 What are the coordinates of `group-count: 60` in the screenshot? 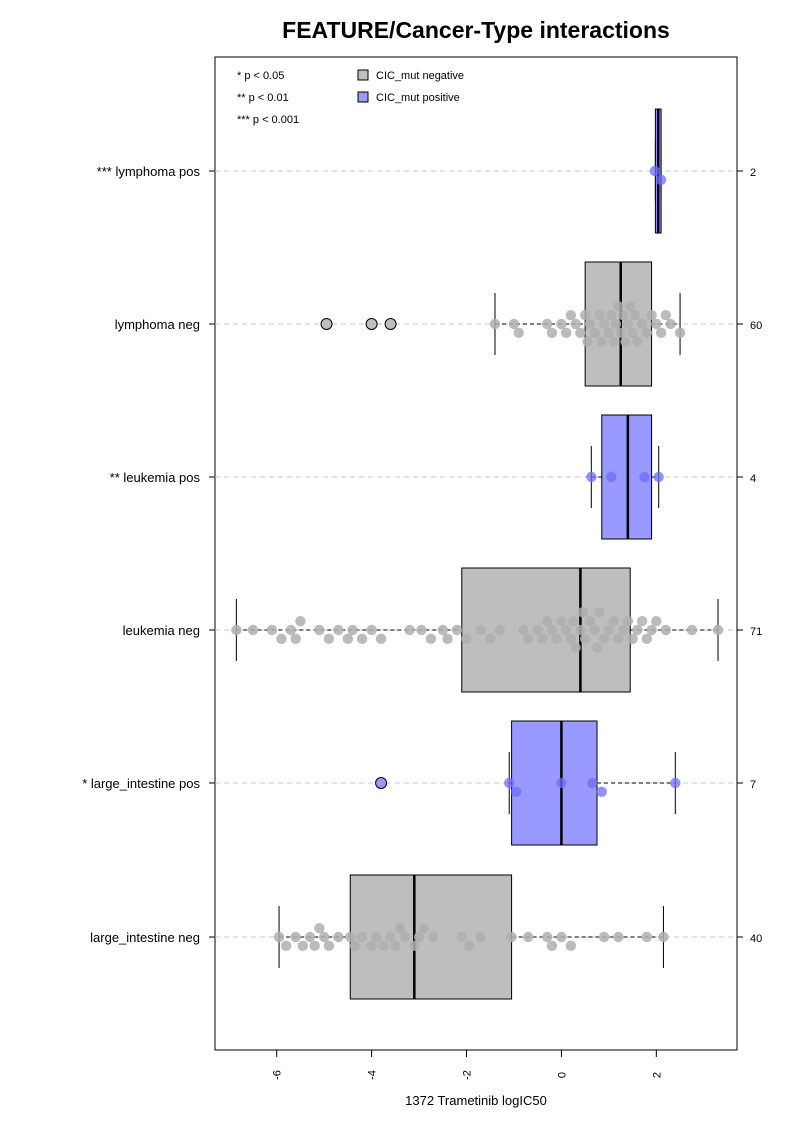 It's located at (756, 326).